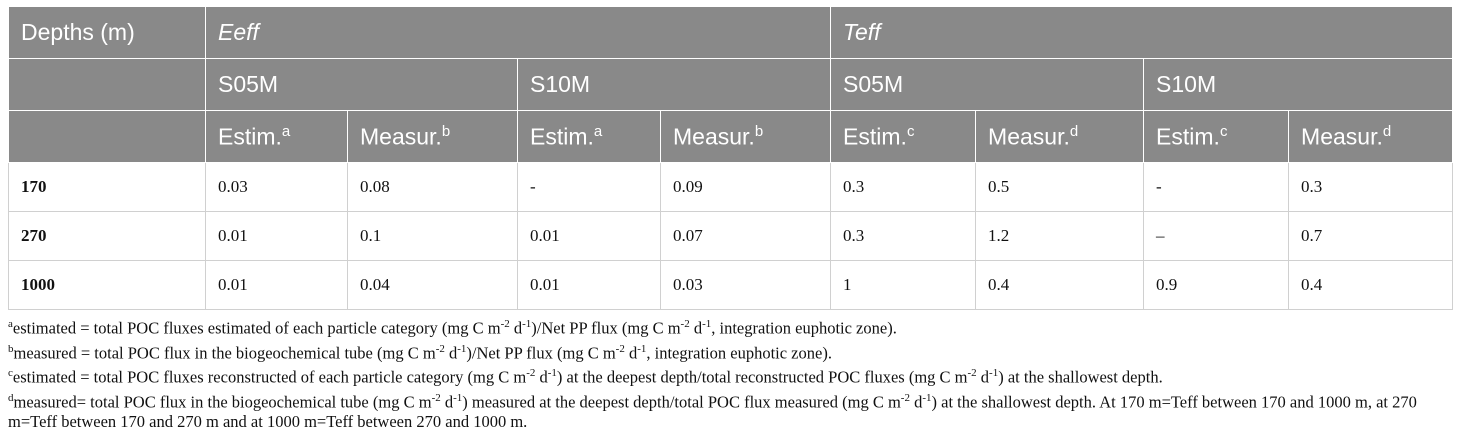 The height and width of the screenshot is (442, 1460). What do you see at coordinates (1060, 236) in the screenshot?
I see `body-cell: 1.2` at bounding box center [1060, 236].